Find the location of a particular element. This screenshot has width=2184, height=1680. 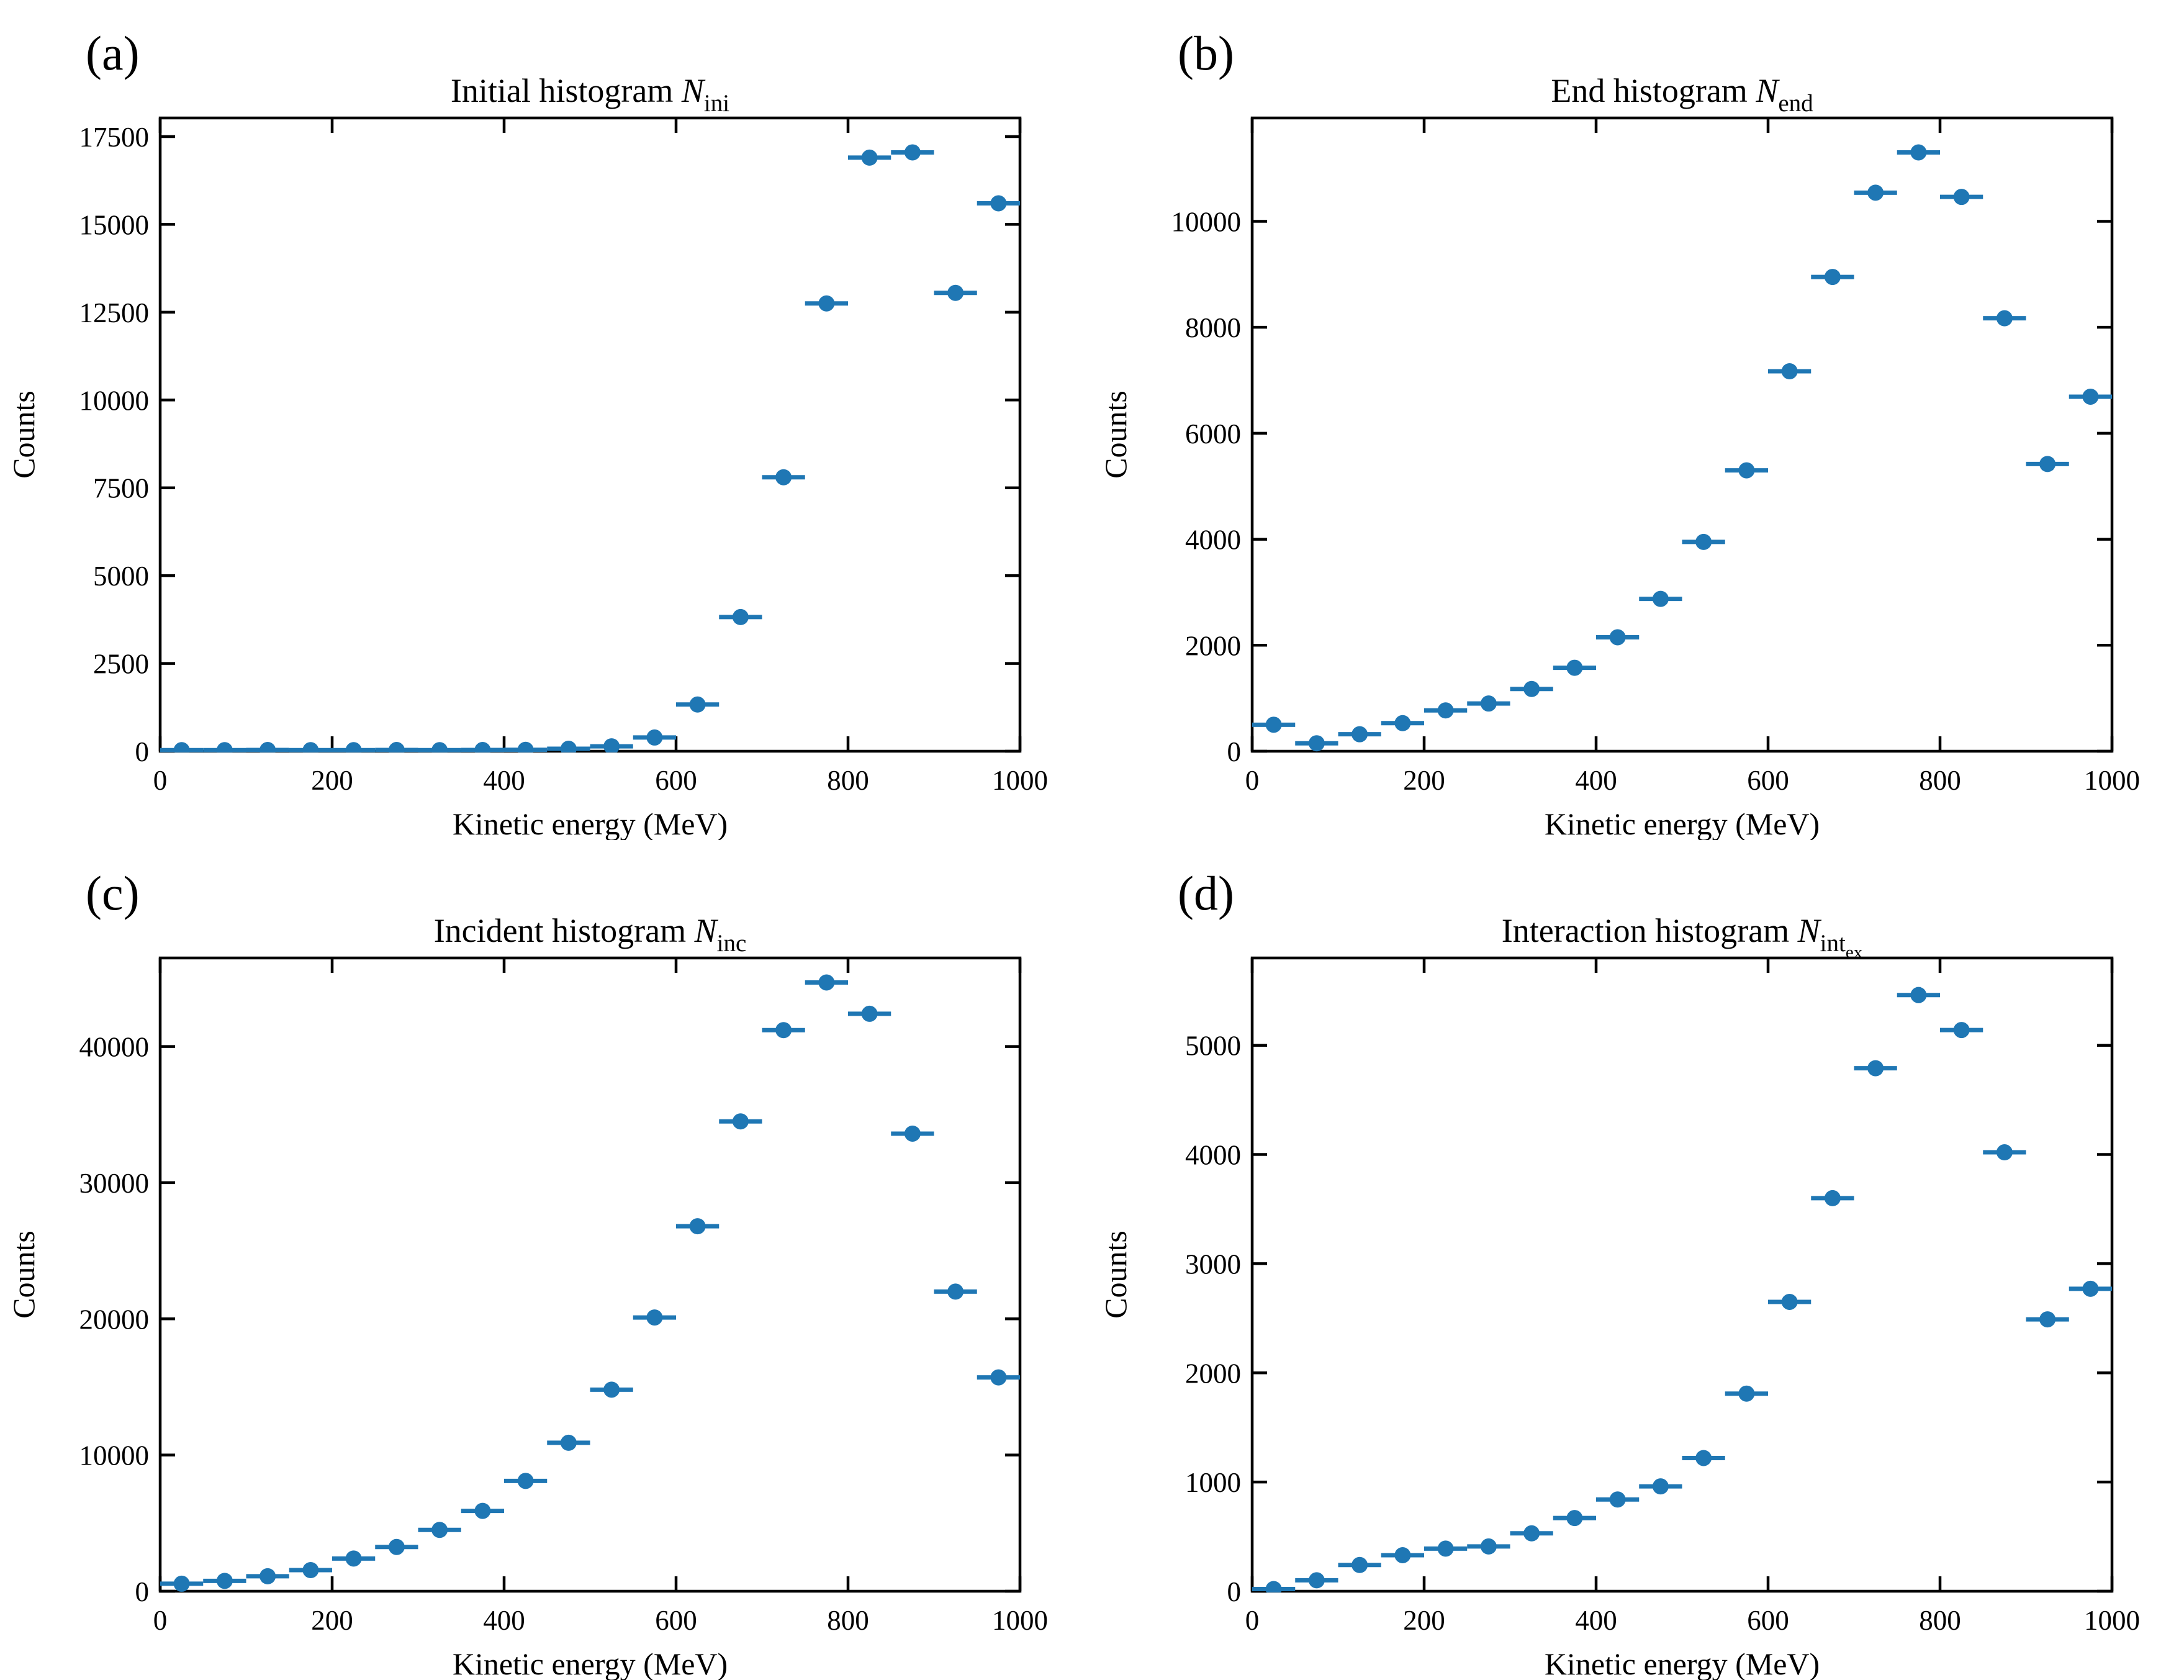

y-tick-label: 20000 is located at coordinates (114, 1319).